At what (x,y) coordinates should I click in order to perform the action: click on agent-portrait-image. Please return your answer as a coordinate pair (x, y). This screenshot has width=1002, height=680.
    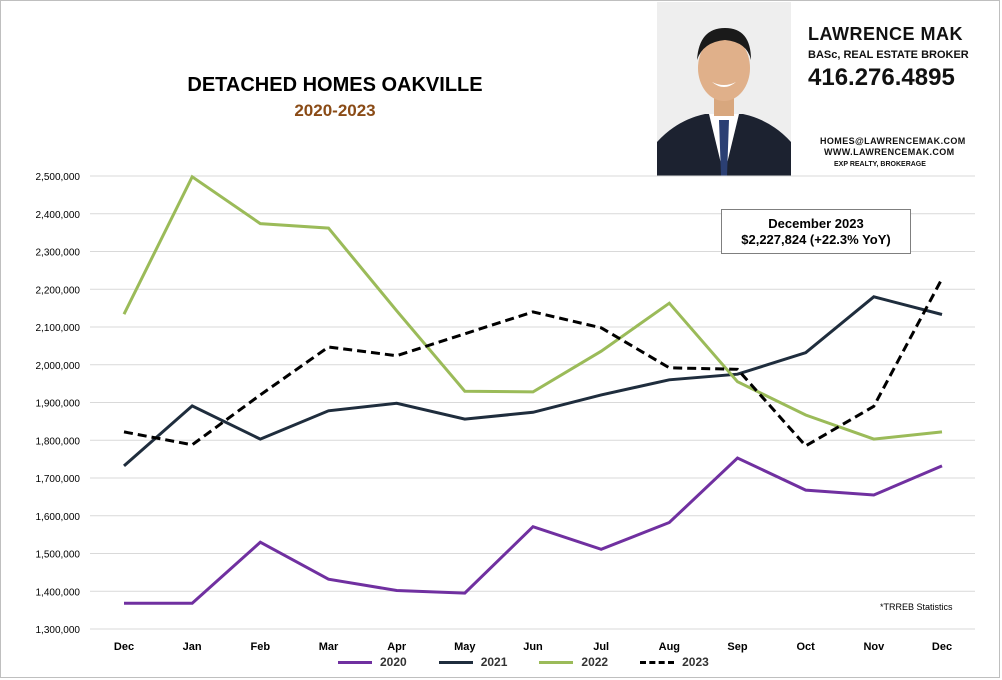
    Looking at the image, I should click on (724, 89).